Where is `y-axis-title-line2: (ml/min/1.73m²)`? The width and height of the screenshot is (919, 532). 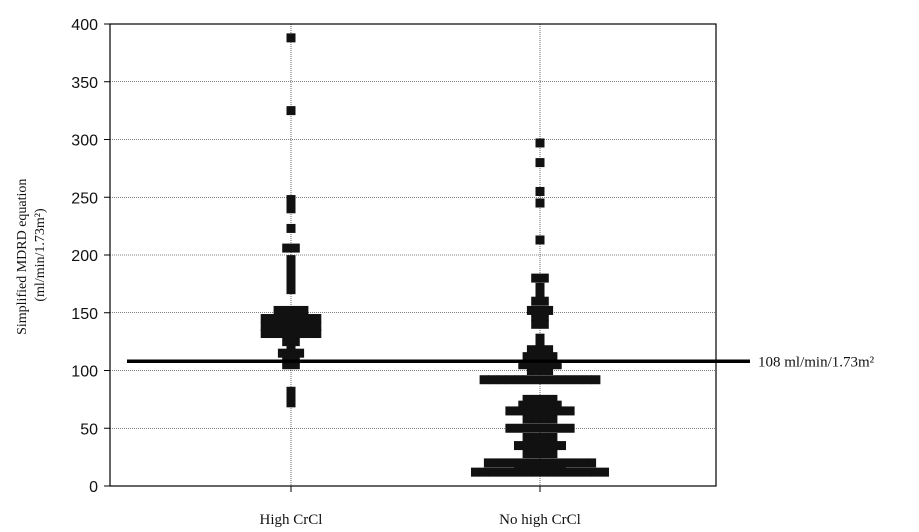 y-axis-title-line2: (ml/min/1.73m²) is located at coordinates (40, 255).